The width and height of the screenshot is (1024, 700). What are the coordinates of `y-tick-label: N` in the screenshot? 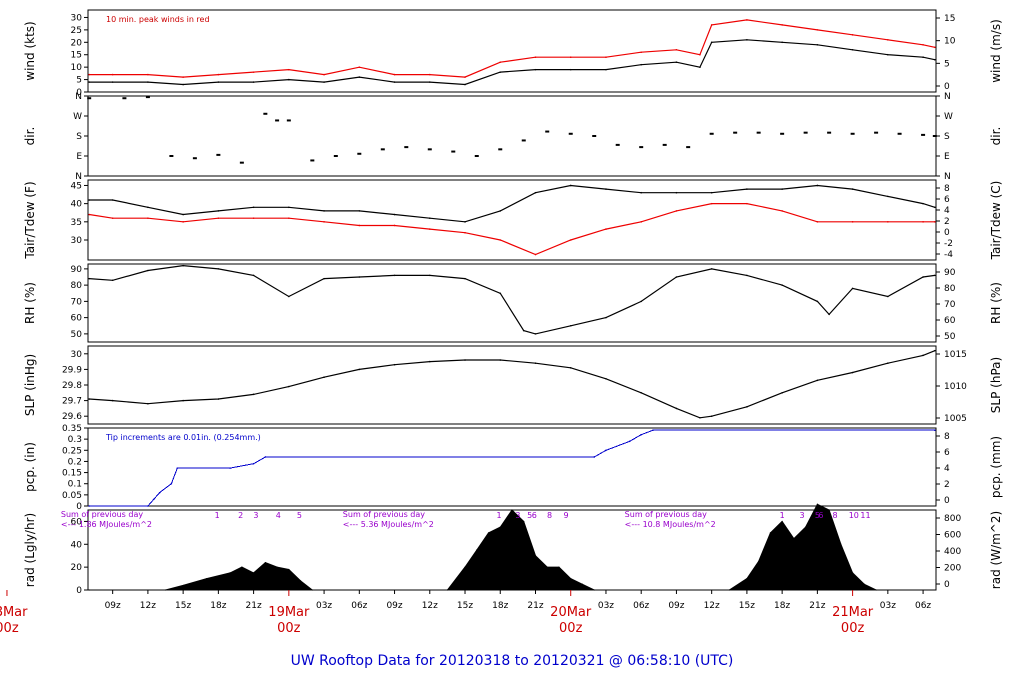 It's located at (78, 97).